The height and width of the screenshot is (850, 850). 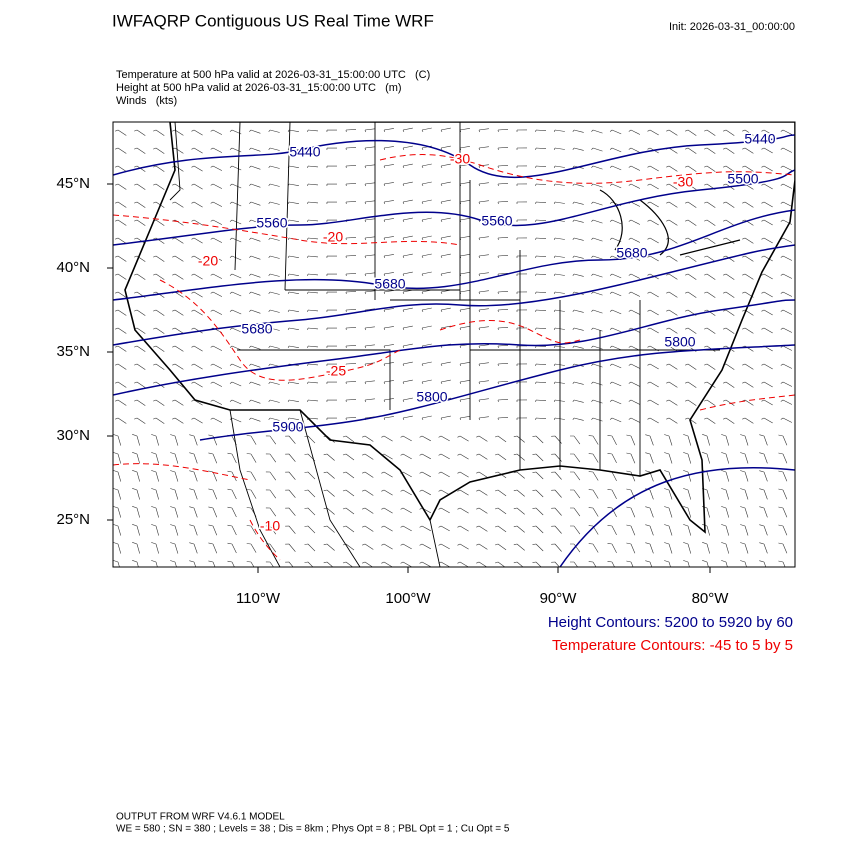 I want to click on field-line: Winds (kts), so click(x=146, y=101).